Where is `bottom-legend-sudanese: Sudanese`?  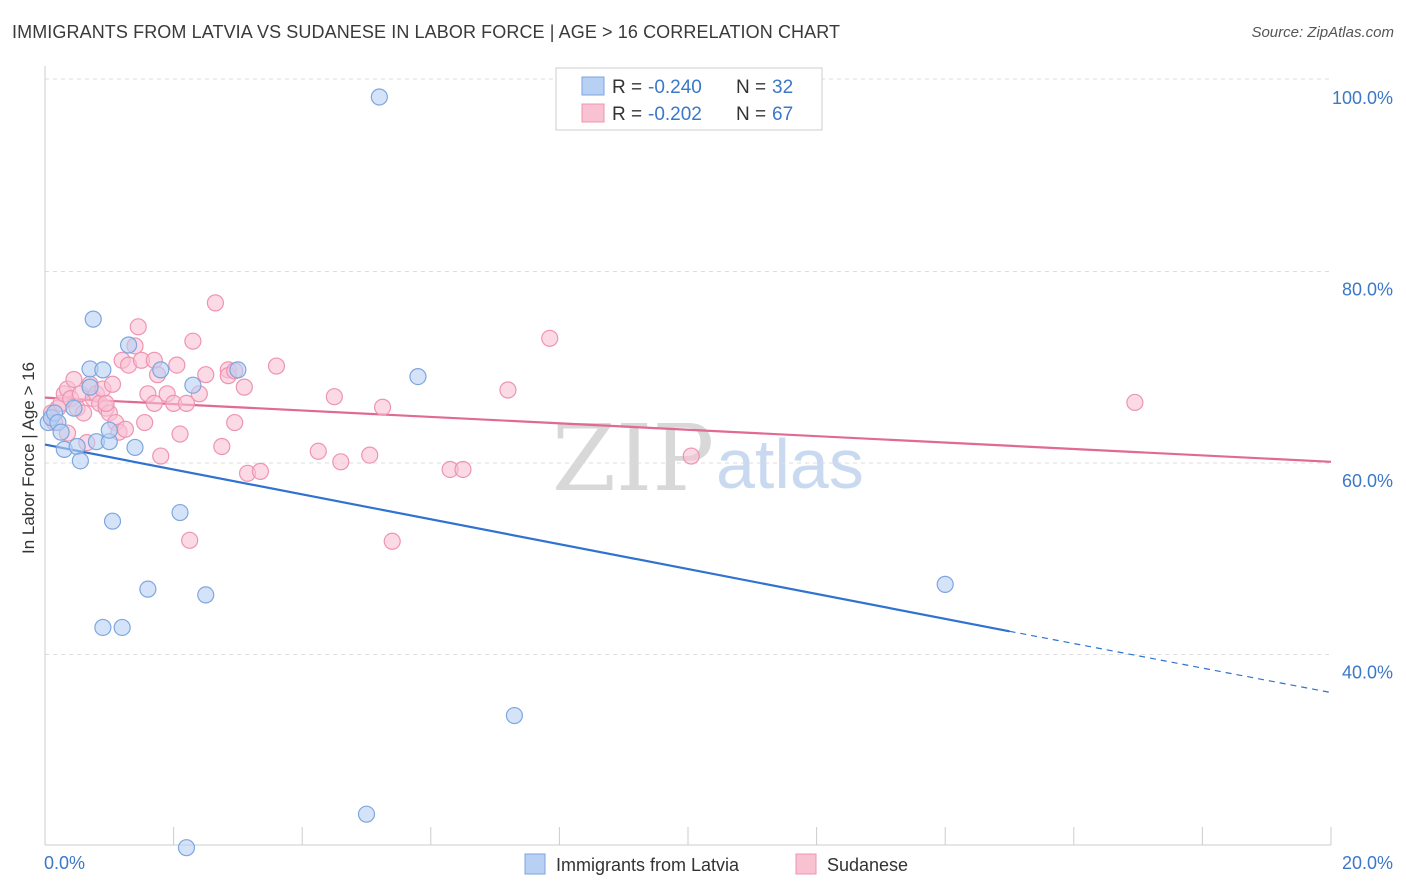
bottom-legend-sudanese: Sudanese is located at coordinates (867, 865).